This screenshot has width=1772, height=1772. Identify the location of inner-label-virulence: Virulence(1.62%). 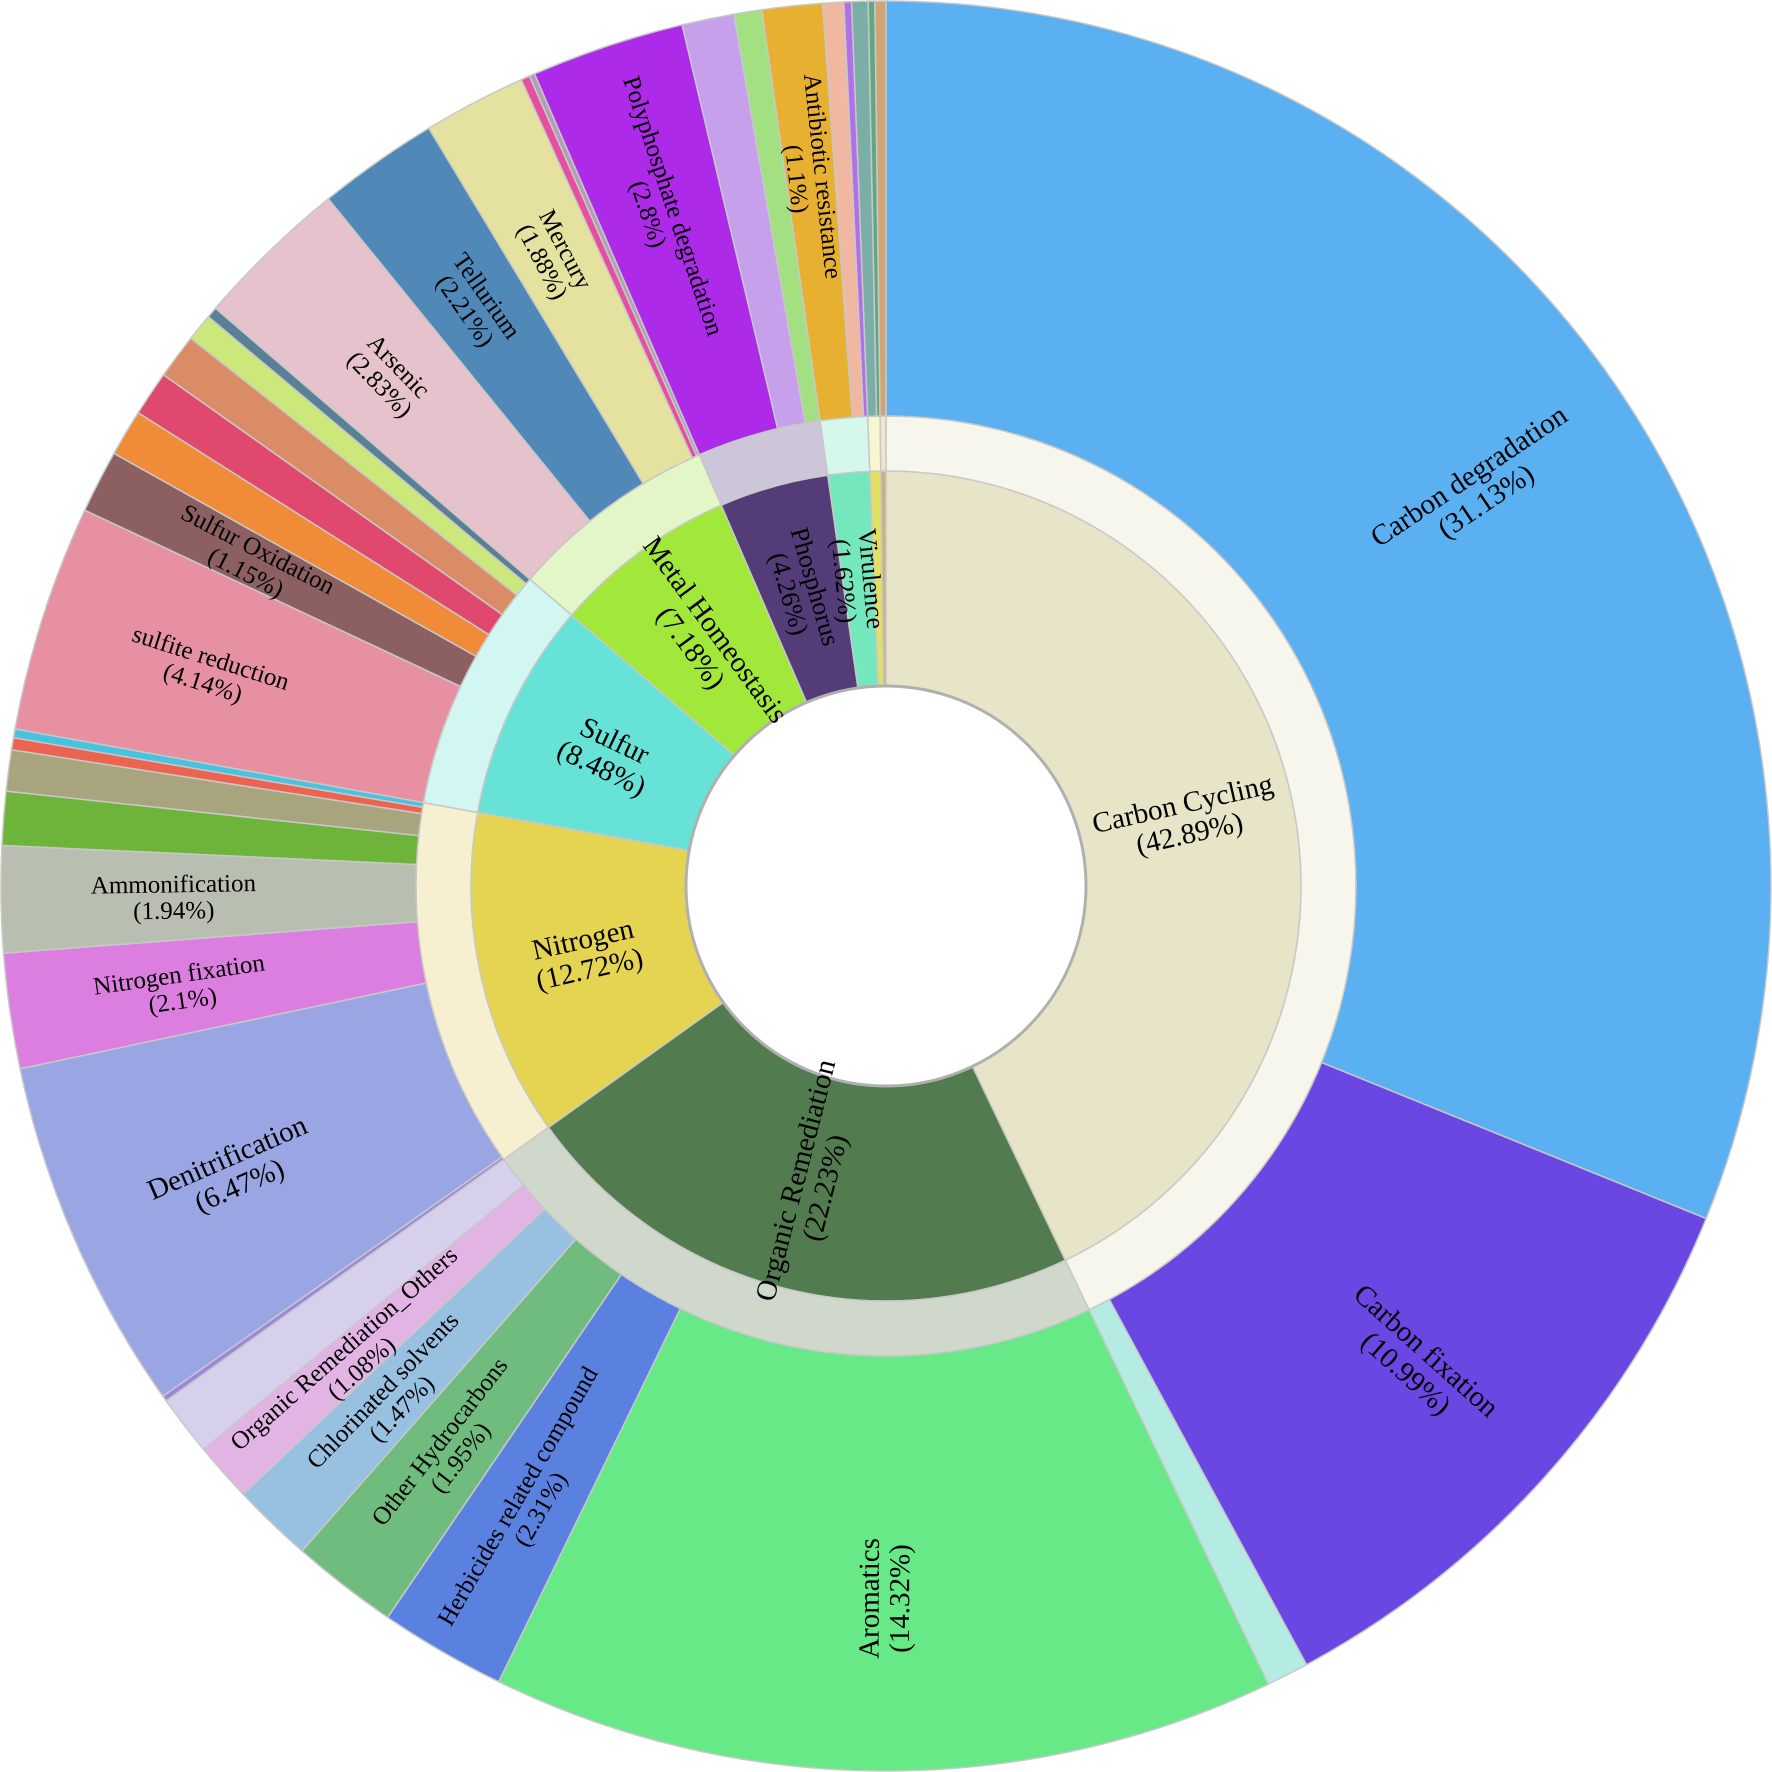
(857, 580).